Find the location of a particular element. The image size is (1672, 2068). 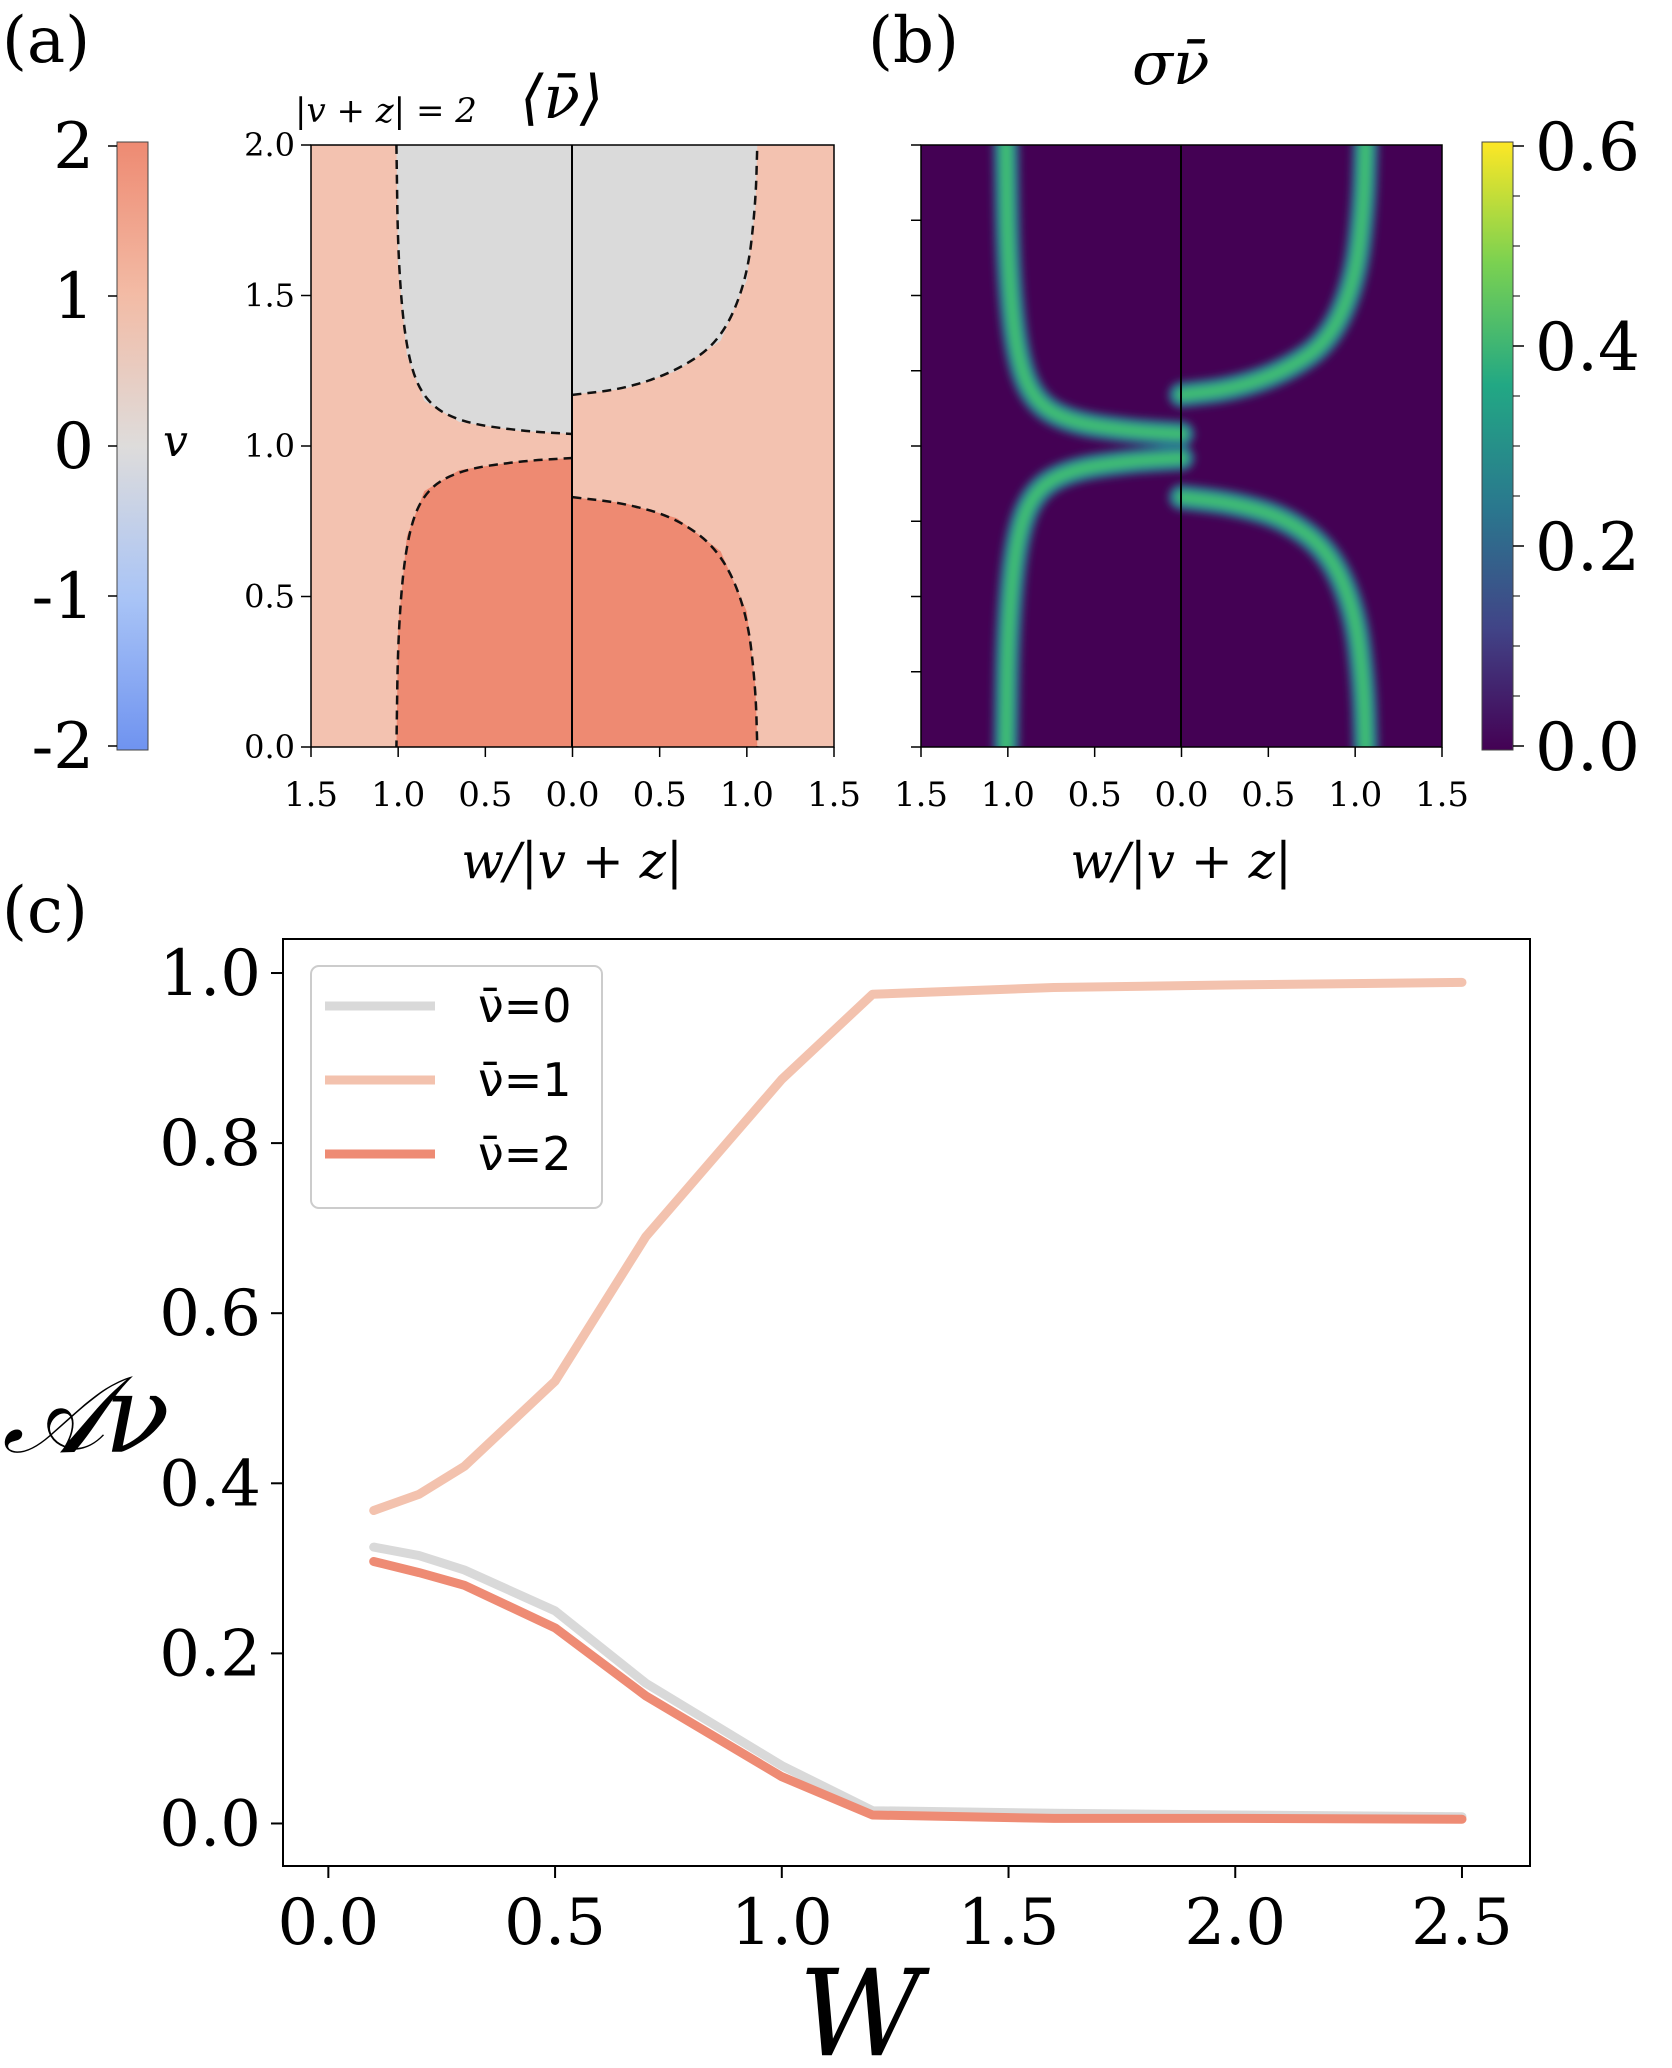

legend-label-nu1: ν̄=1 is located at coordinates (525, 1080).